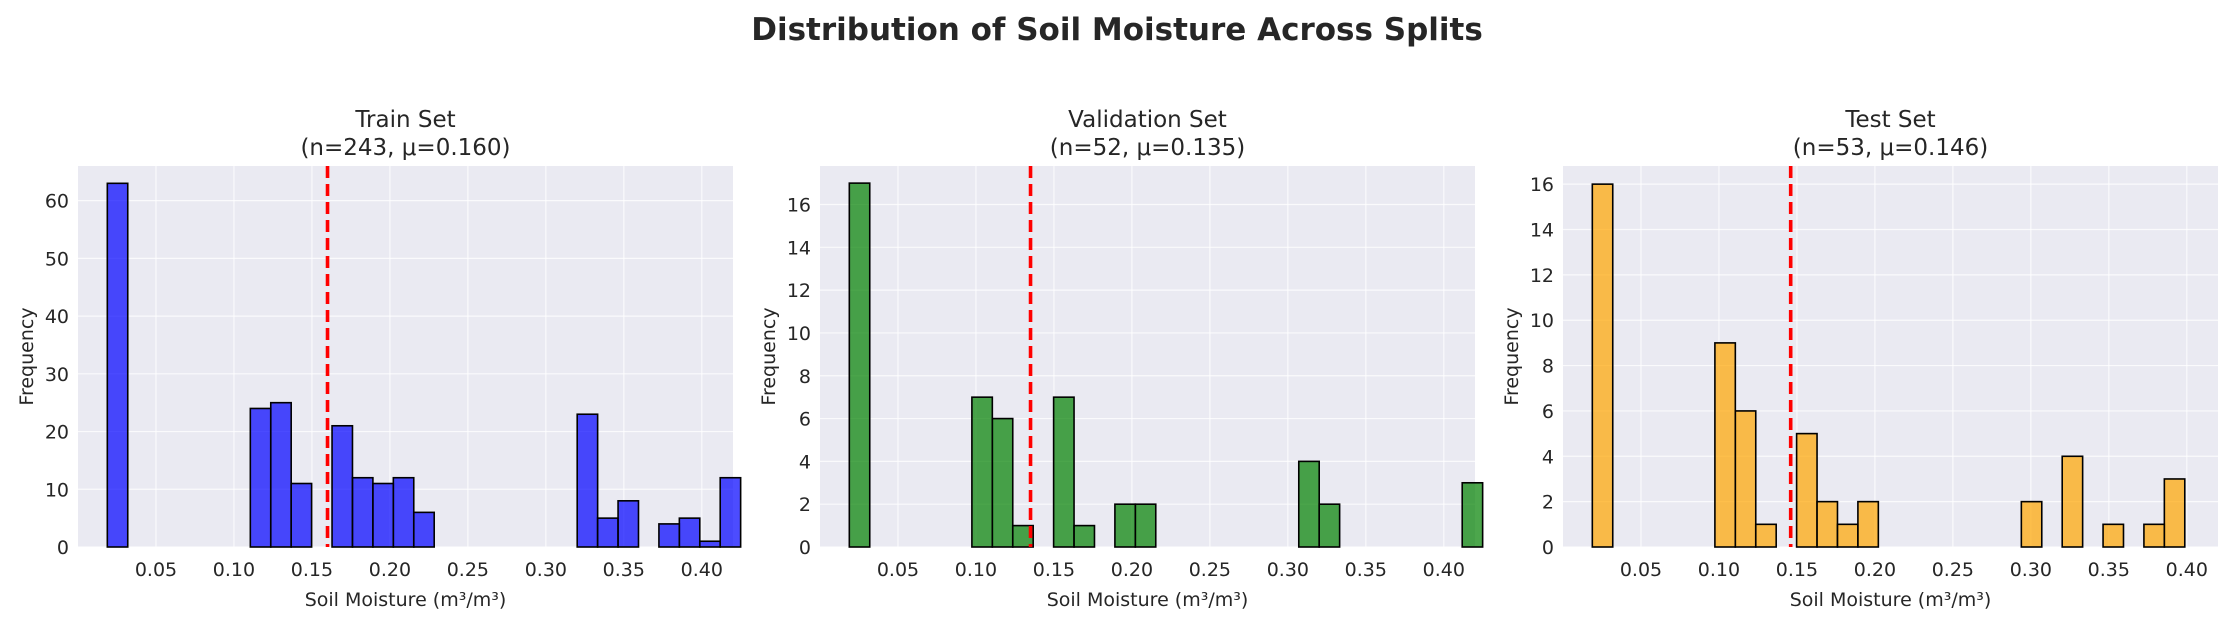 Image resolution: width=2234 pixels, height=617 pixels. I want to click on y-tick-label: 50, so click(57, 259).